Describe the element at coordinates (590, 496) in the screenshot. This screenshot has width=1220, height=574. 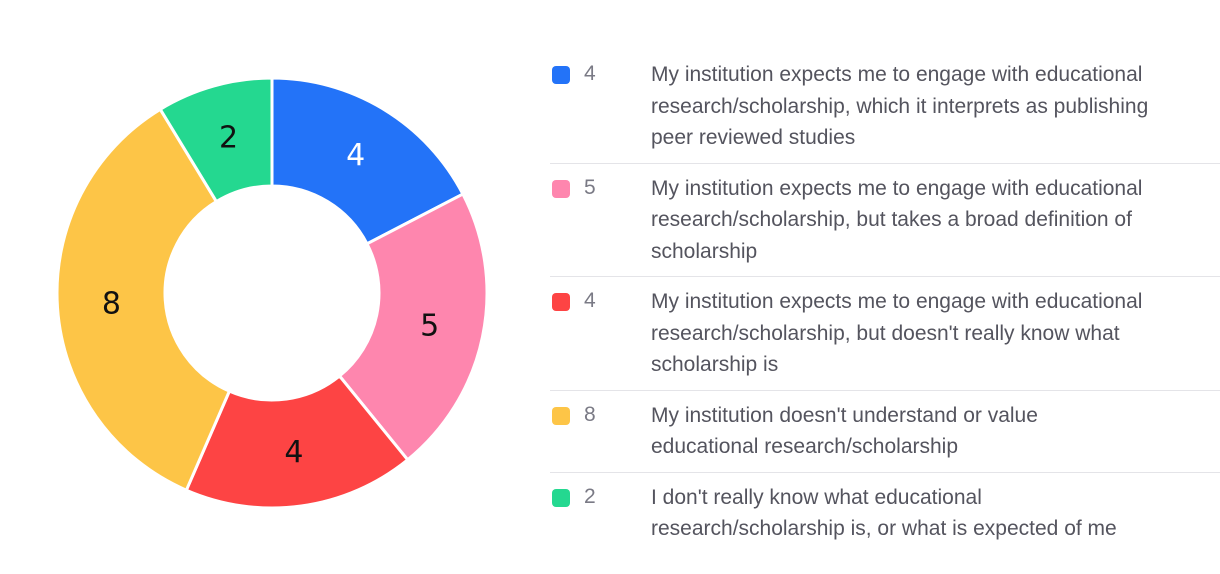
I see `legend-value: 2` at that location.